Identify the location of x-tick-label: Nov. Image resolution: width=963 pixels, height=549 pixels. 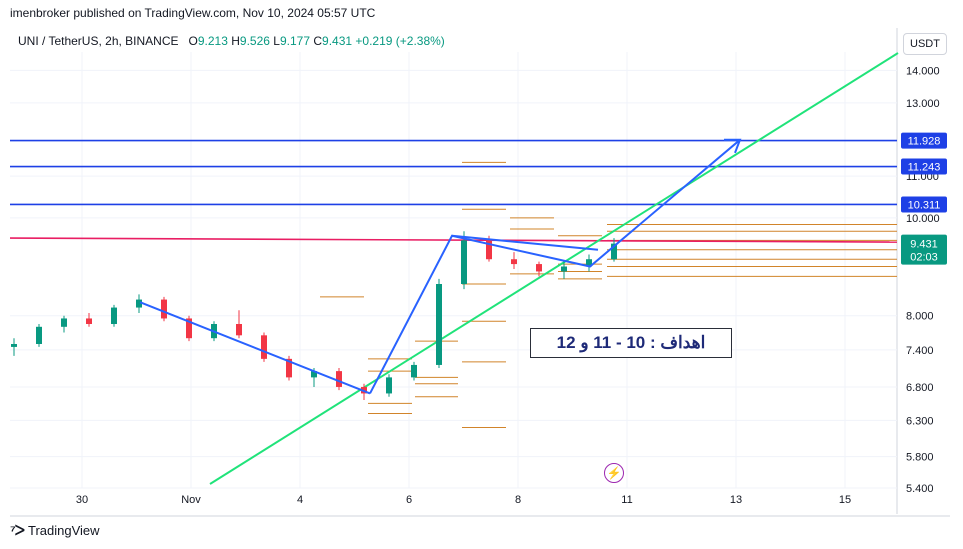
(191, 500).